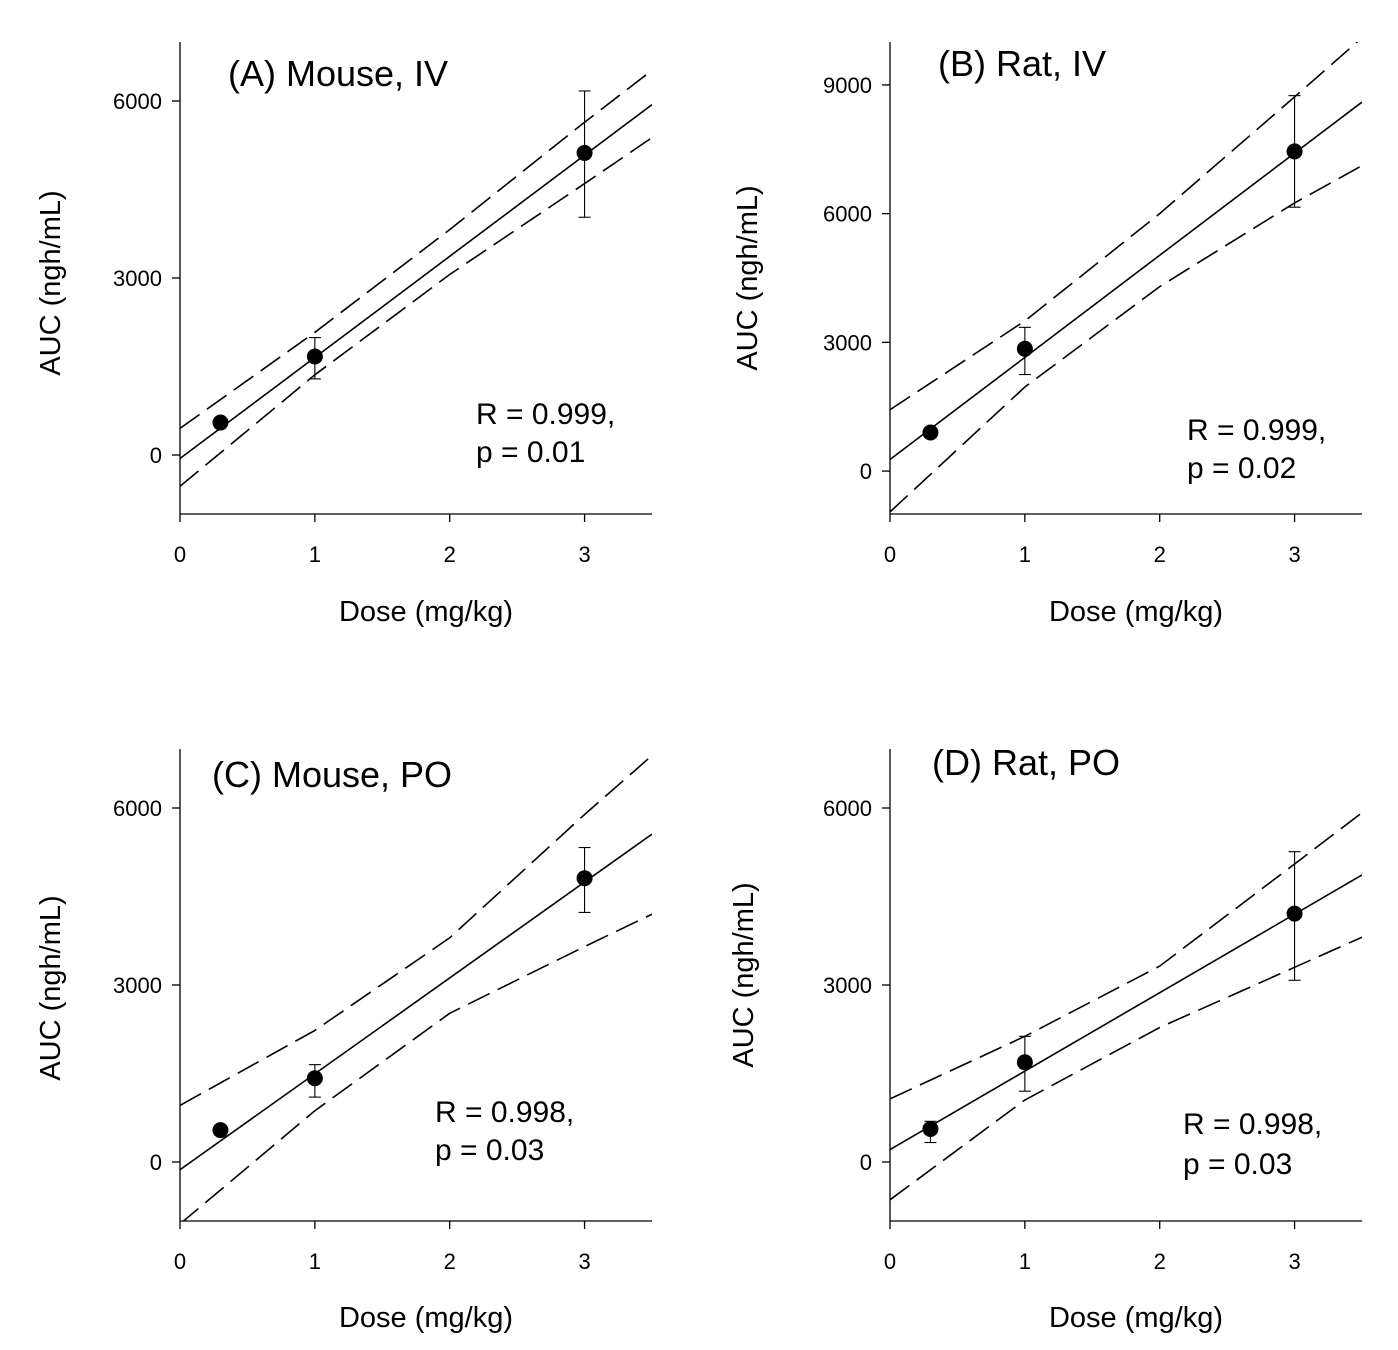 The width and height of the screenshot is (1398, 1350). What do you see at coordinates (1241, 468) in the screenshot?
I see `panel-b-p-value: p = 0.02` at bounding box center [1241, 468].